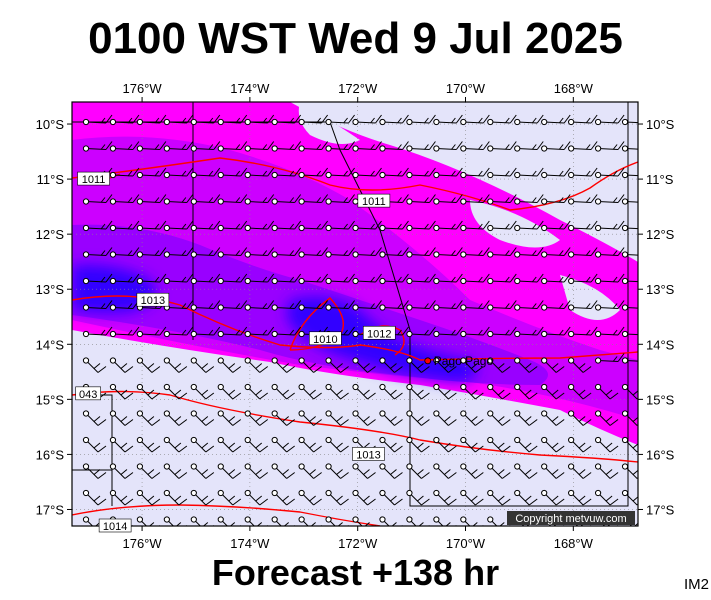 This screenshot has width=711, height=600. What do you see at coordinates (466, 543) in the screenshot?
I see `lon-tick-label-bottom: 170°W` at bounding box center [466, 543].